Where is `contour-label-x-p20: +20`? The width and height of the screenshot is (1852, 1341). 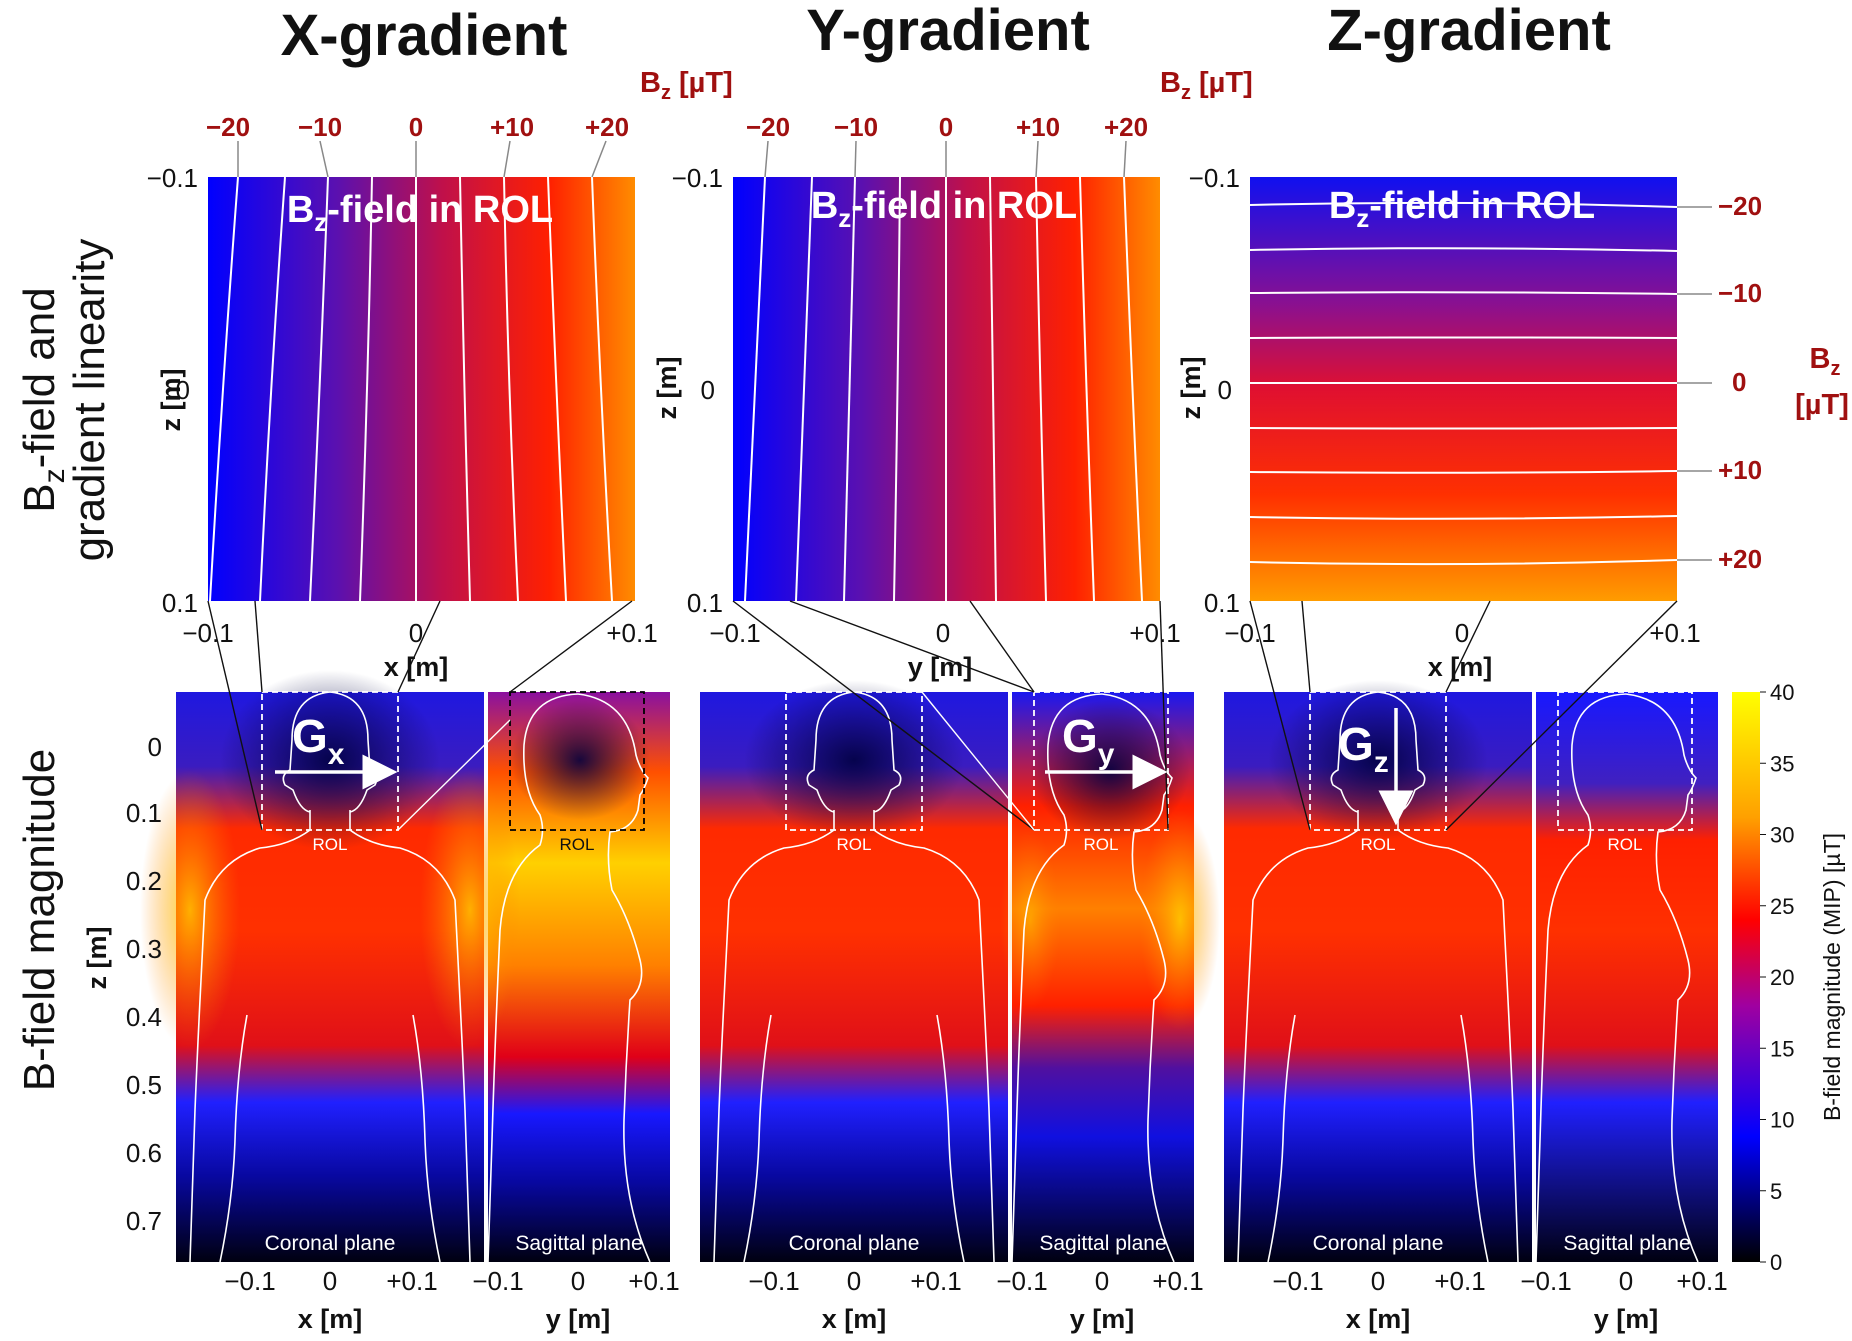 contour-label-x-p20: +20 is located at coordinates (607, 127).